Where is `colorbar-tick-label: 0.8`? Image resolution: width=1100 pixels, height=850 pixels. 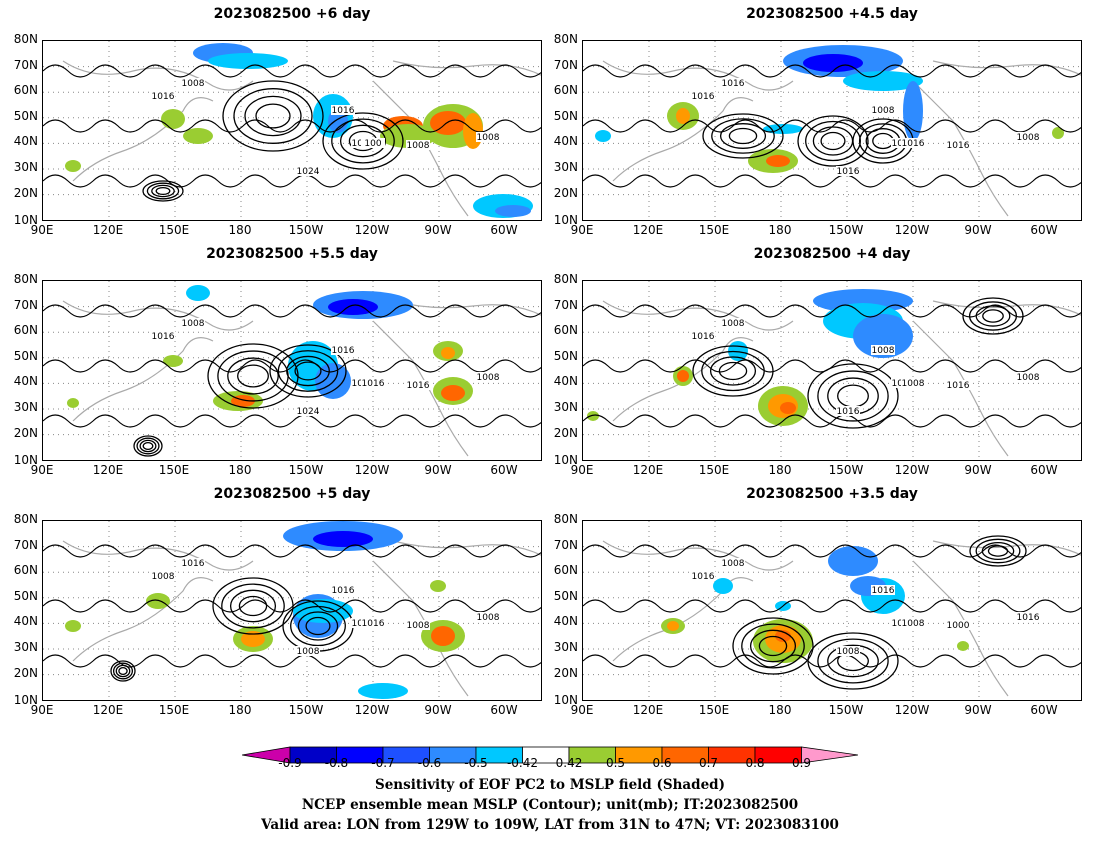
colorbar-tick-label: 0.8 is located at coordinates (755, 763).